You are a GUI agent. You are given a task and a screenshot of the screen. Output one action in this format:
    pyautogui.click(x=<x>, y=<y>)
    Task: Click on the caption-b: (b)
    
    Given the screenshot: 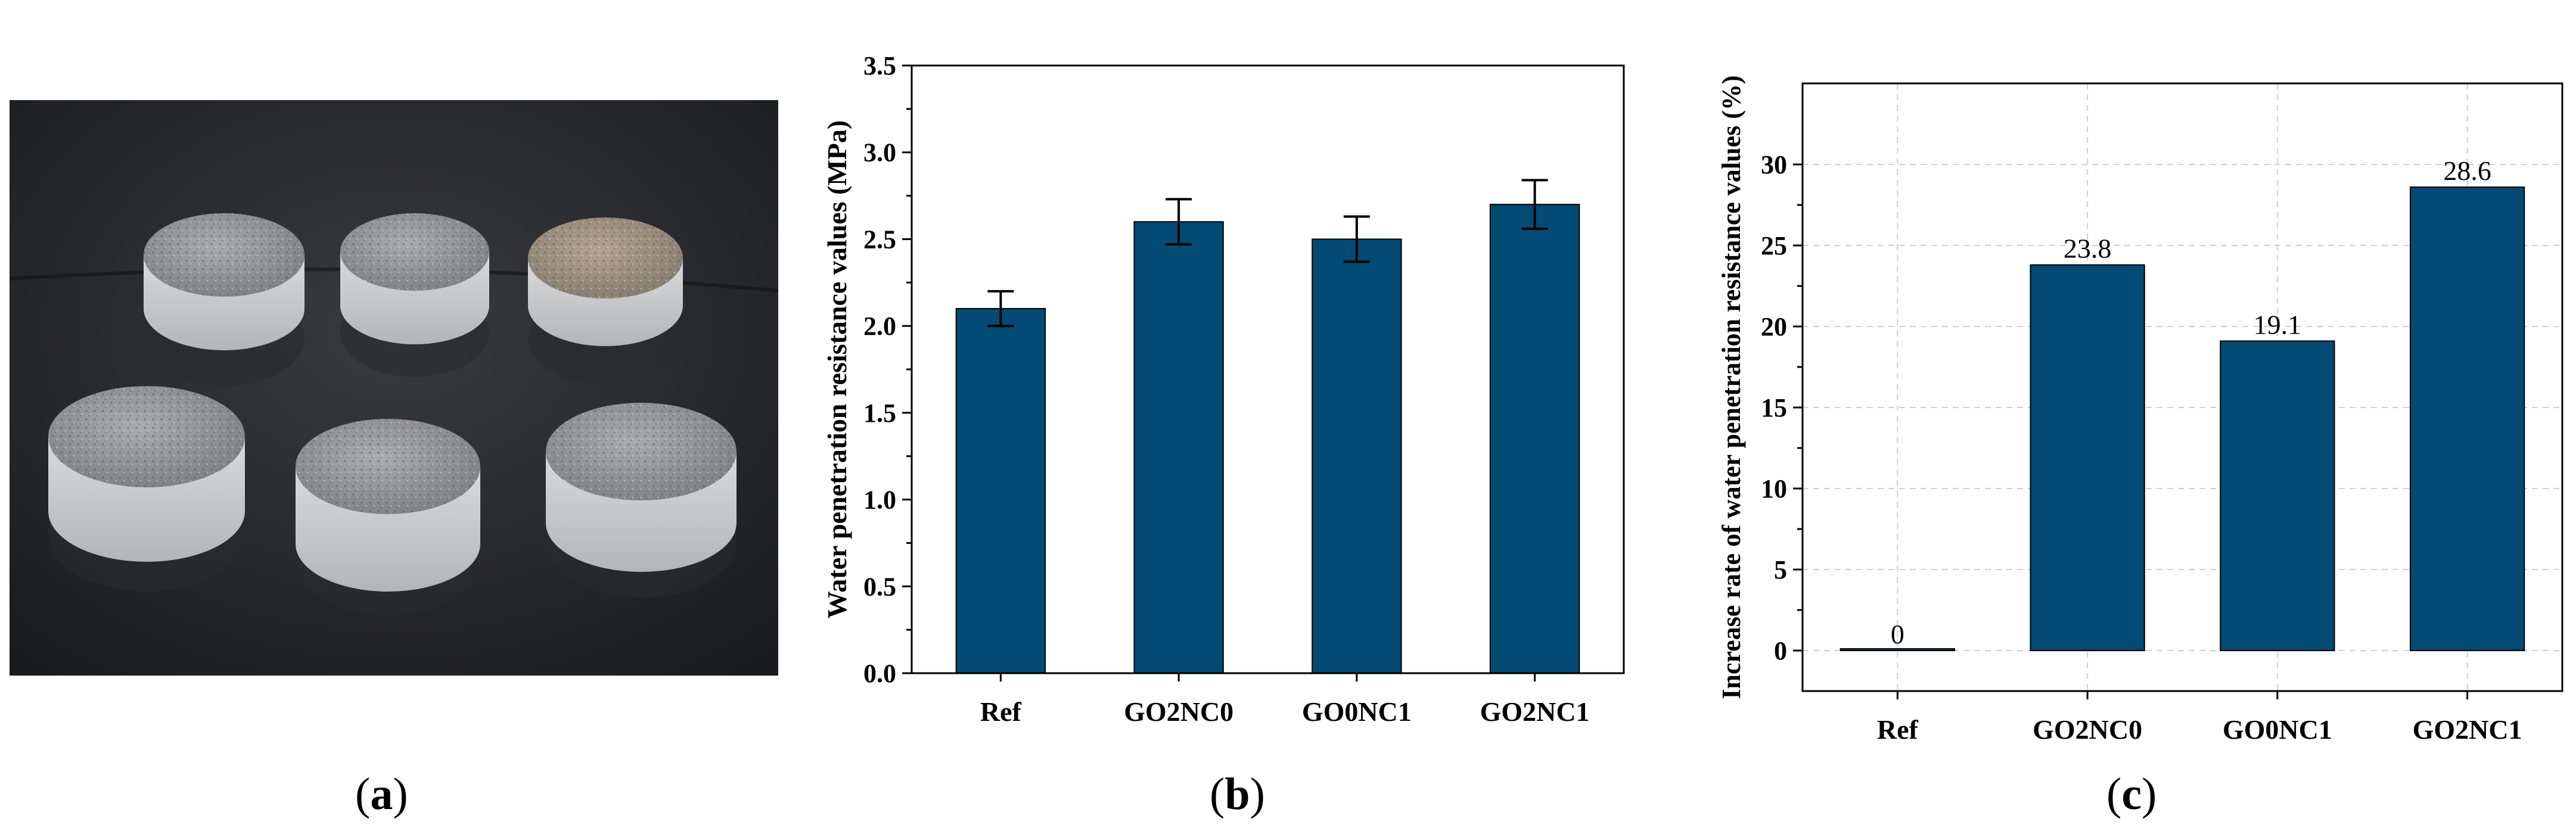 What is the action you would take?
    pyautogui.click(x=1237, y=794)
    